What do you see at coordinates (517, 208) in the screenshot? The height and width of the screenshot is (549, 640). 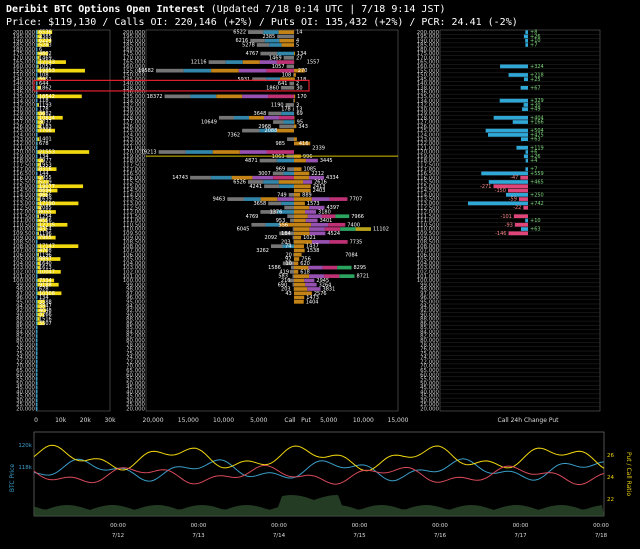 I see `change-neg-label: -22` at bounding box center [517, 208].